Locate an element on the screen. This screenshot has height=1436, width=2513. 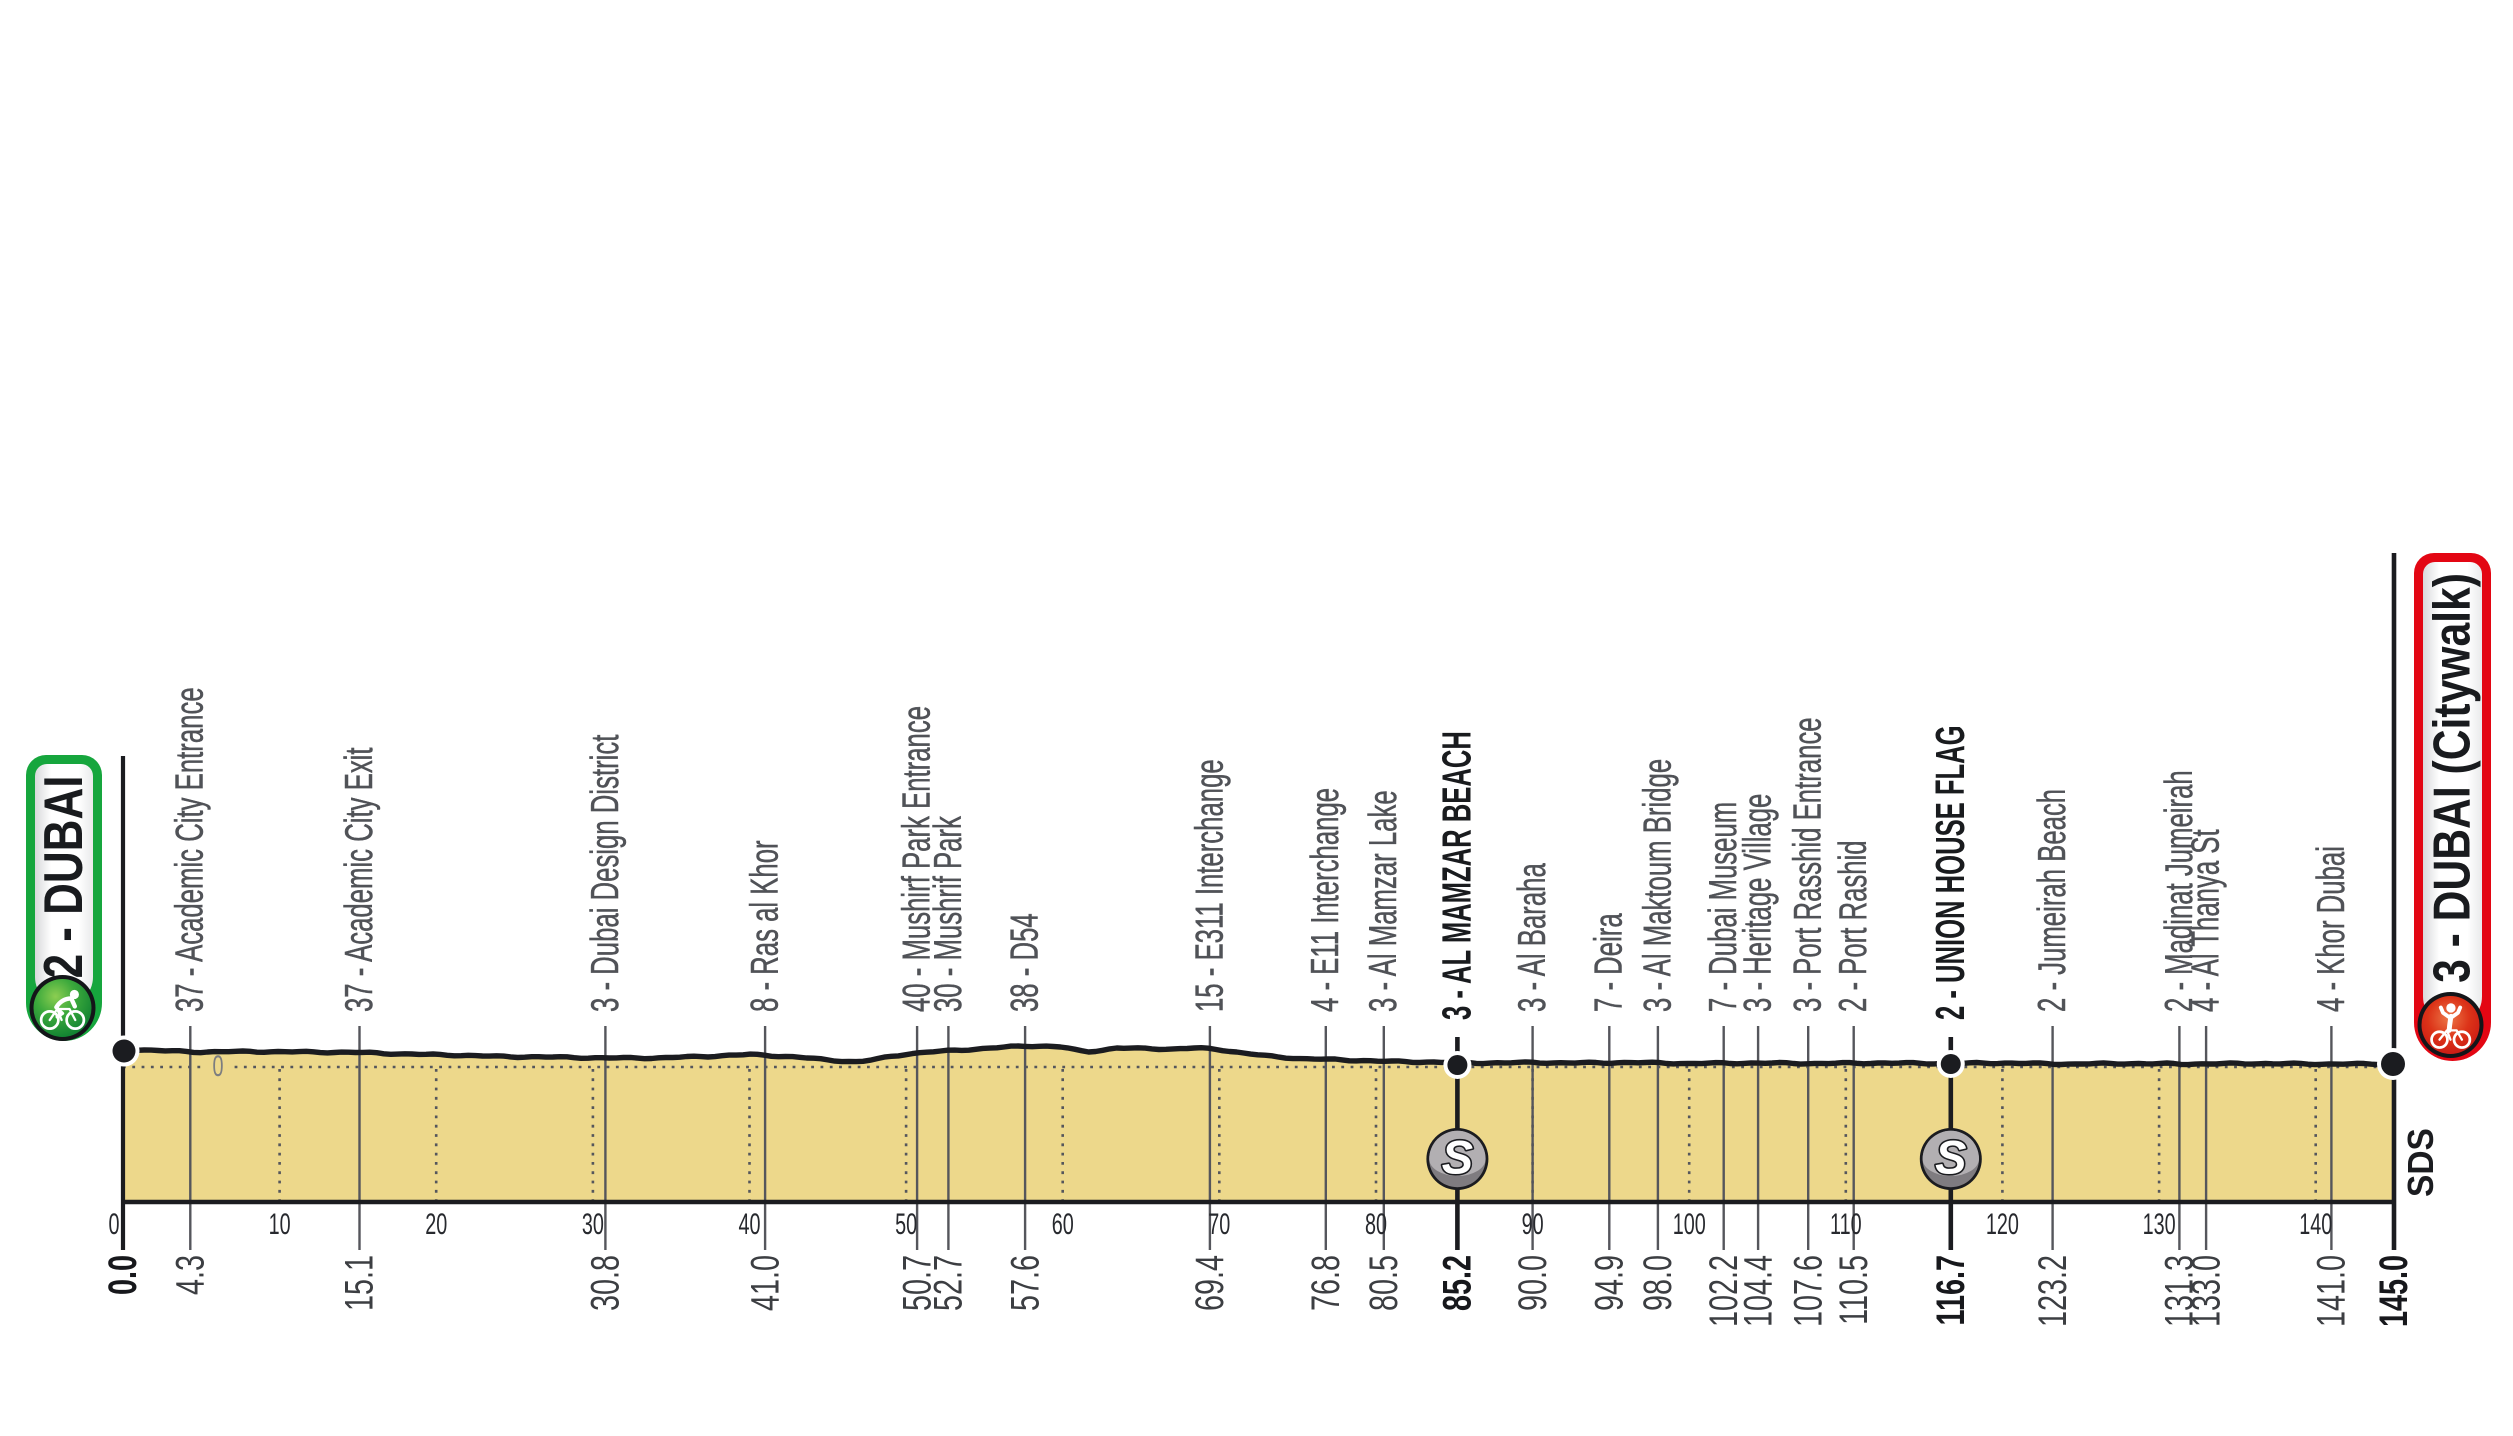
svg-text: 133.0 is located at coordinates (2206, 1291).